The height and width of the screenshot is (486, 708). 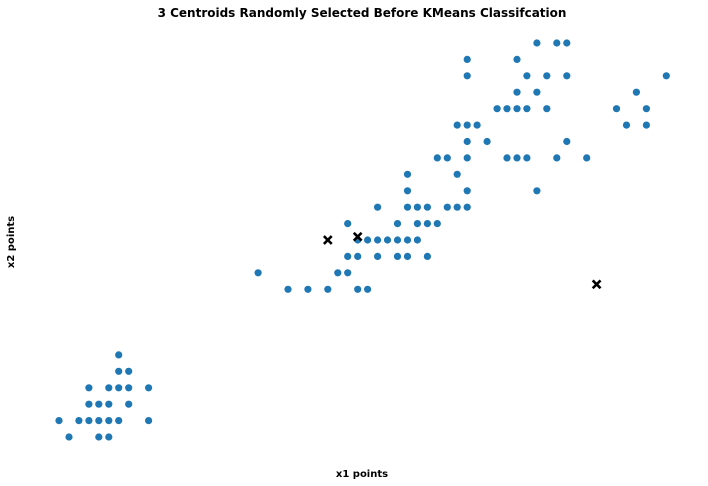 I want to click on y-axis-label: x2 points, so click(x=11, y=242).